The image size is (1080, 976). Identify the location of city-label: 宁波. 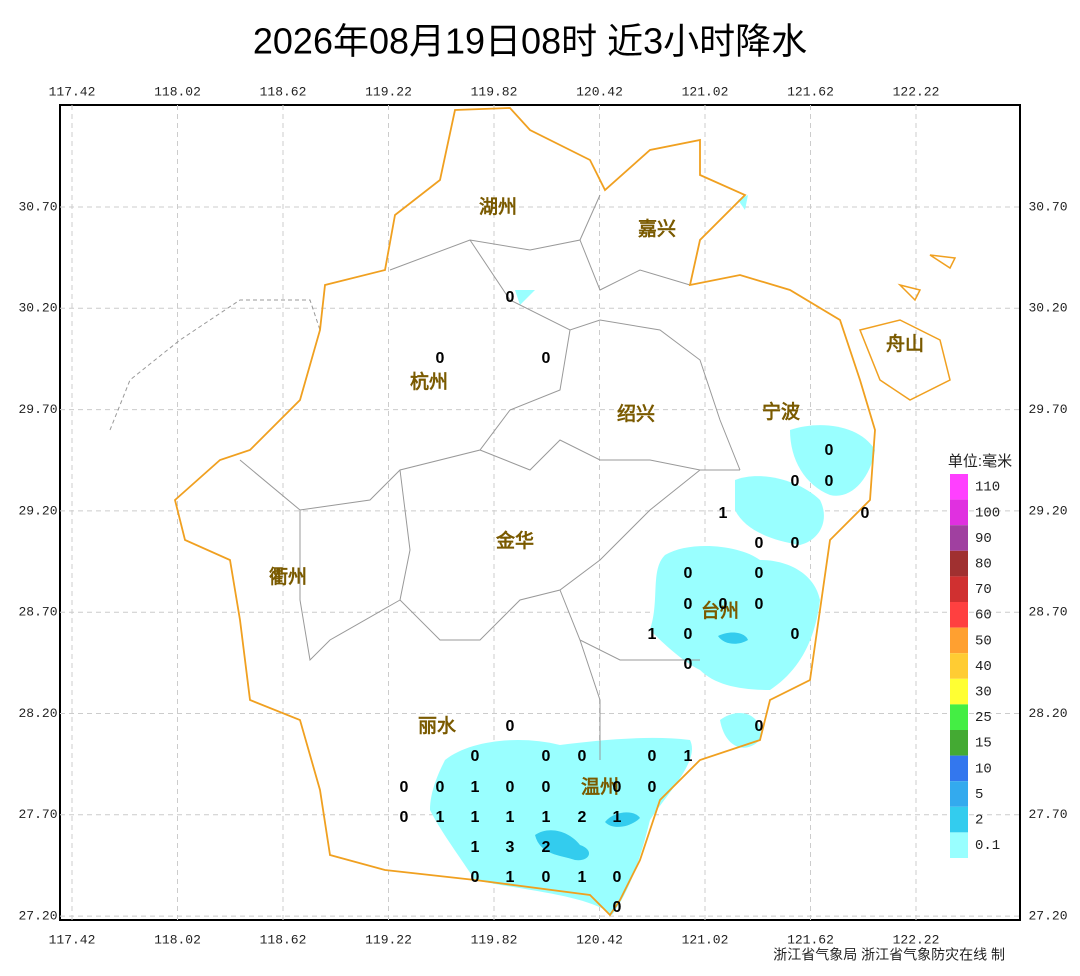
(781, 411).